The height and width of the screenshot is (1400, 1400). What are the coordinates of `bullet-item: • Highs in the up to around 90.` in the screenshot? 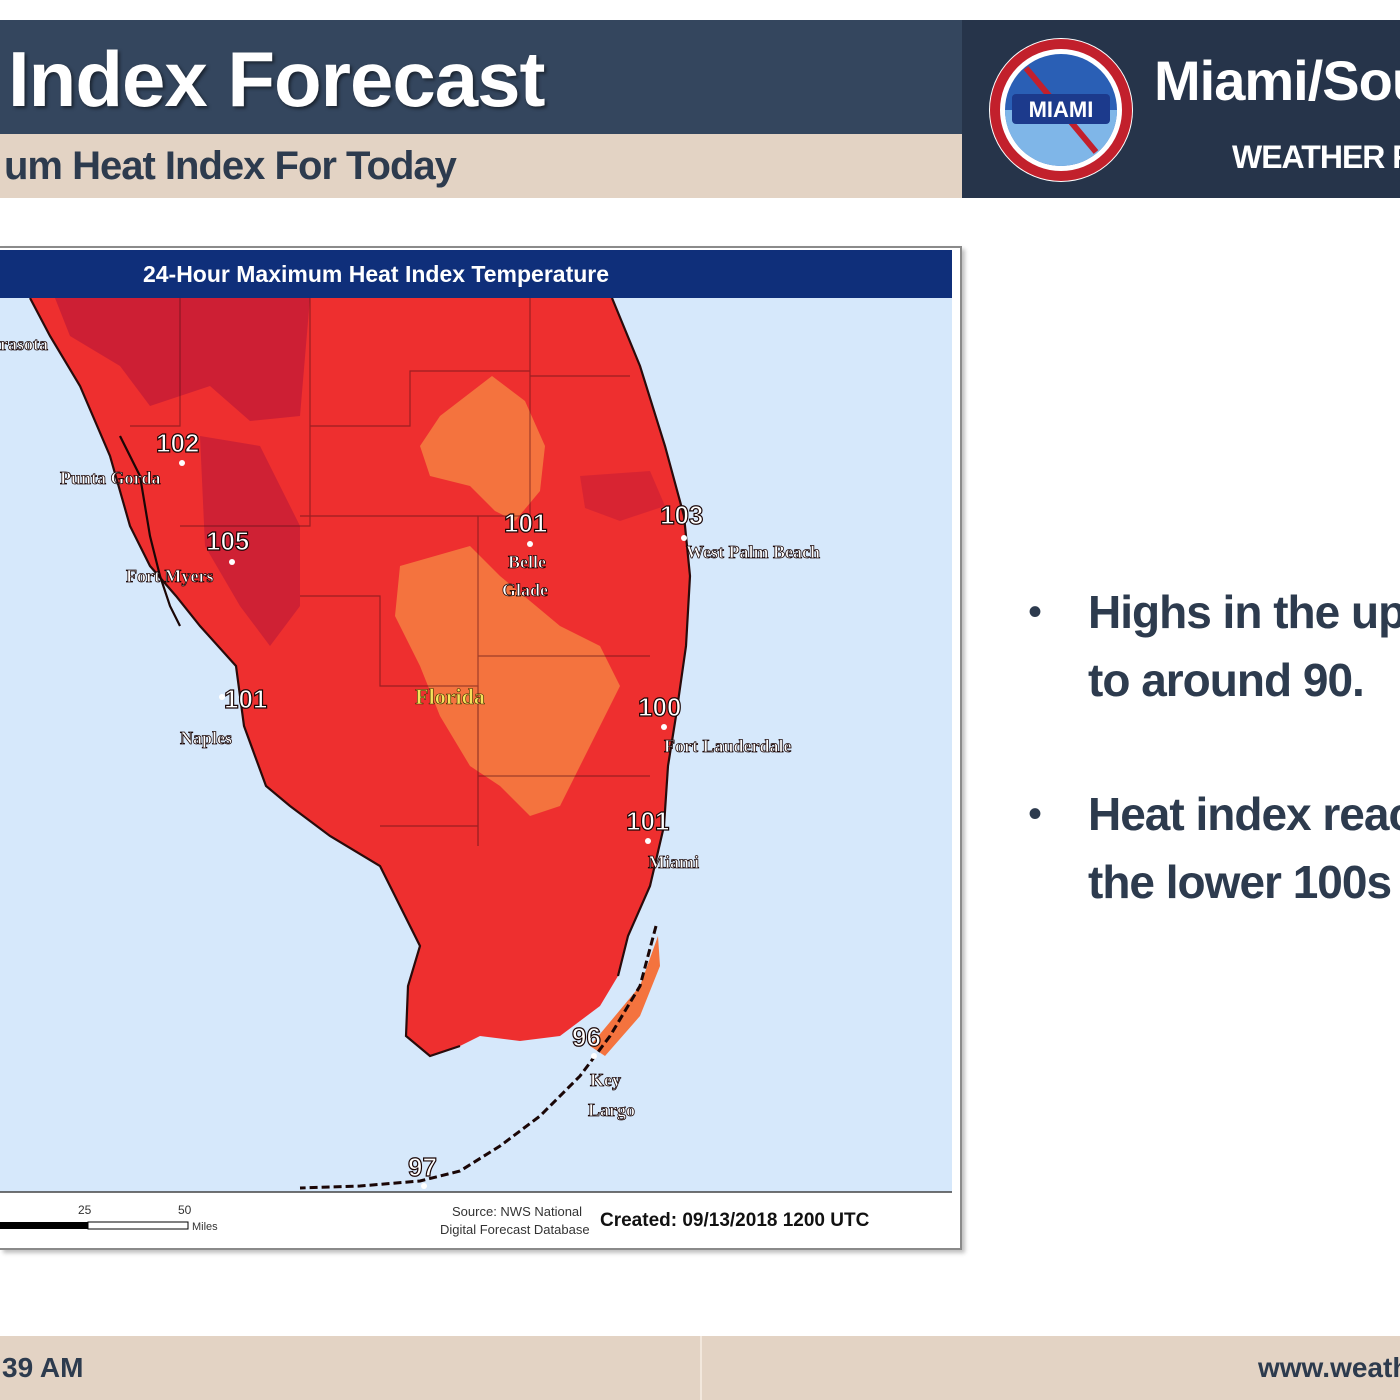 It's located at (1210, 646).